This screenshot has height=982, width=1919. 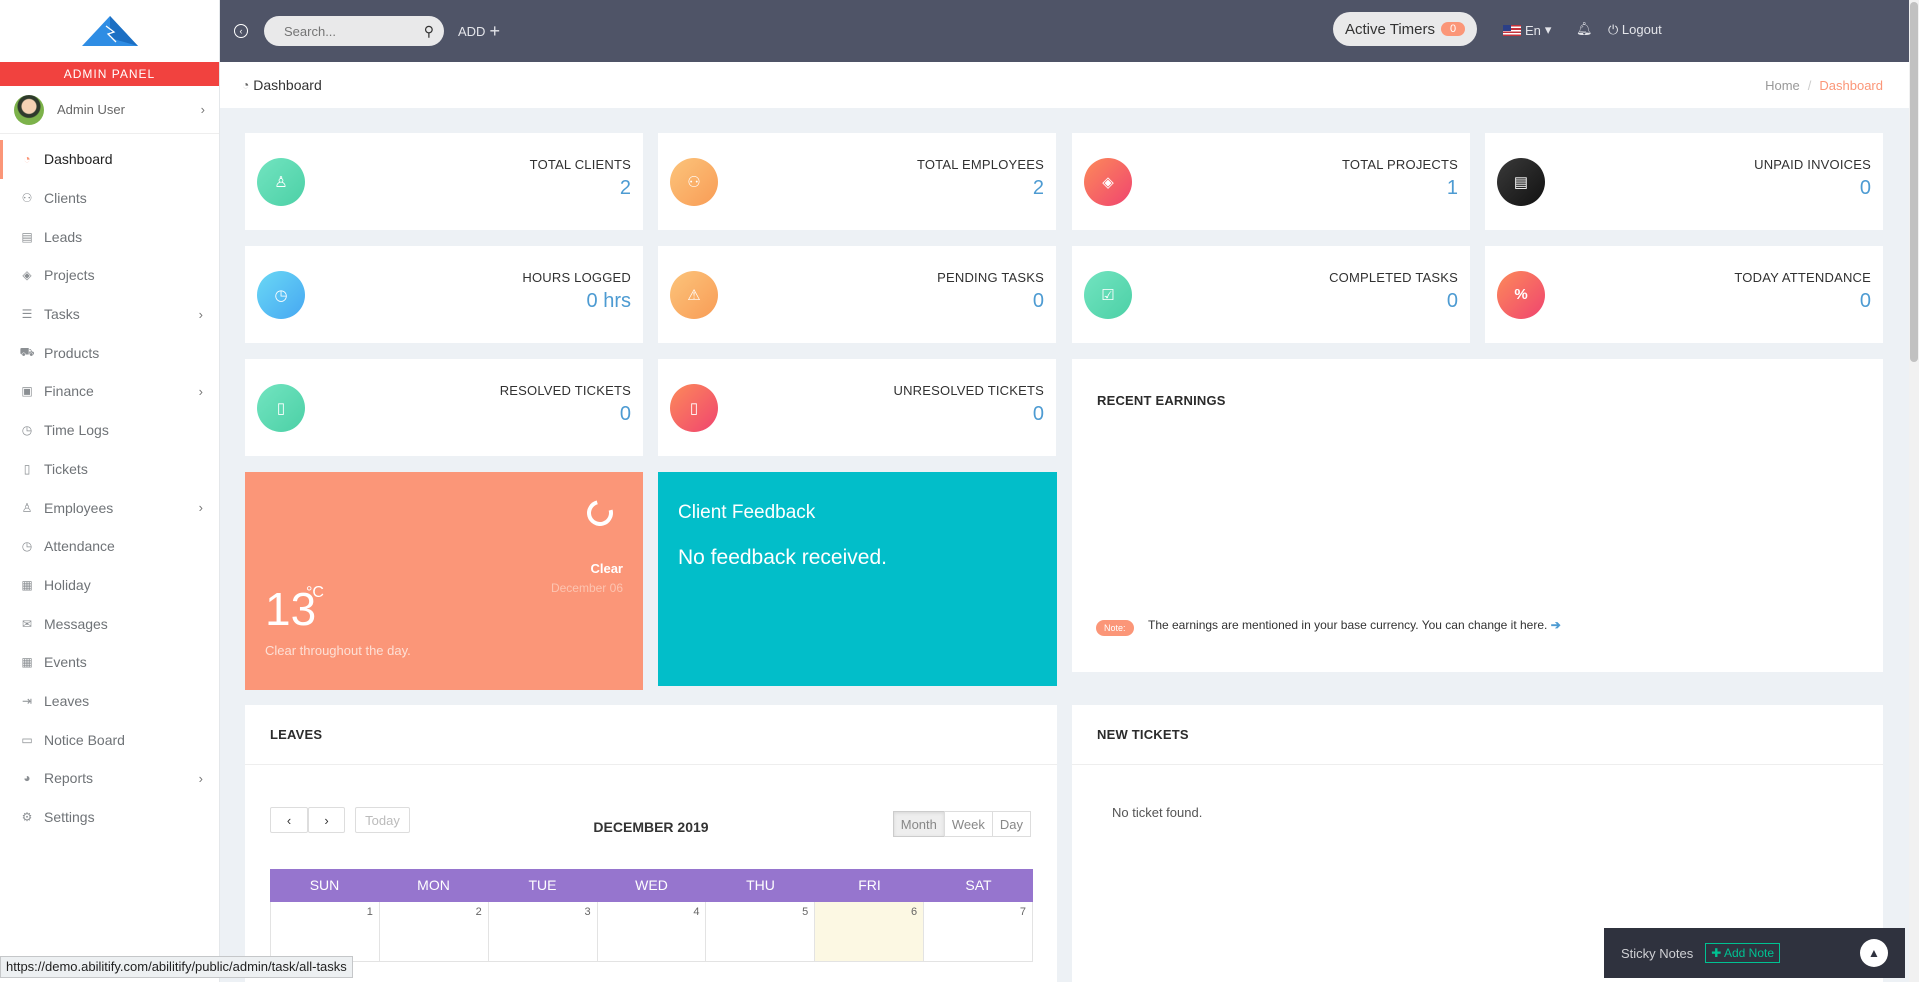 What do you see at coordinates (109, 430) in the screenshot?
I see `sidebar-item-time-logs: ◷ Time Logs` at bounding box center [109, 430].